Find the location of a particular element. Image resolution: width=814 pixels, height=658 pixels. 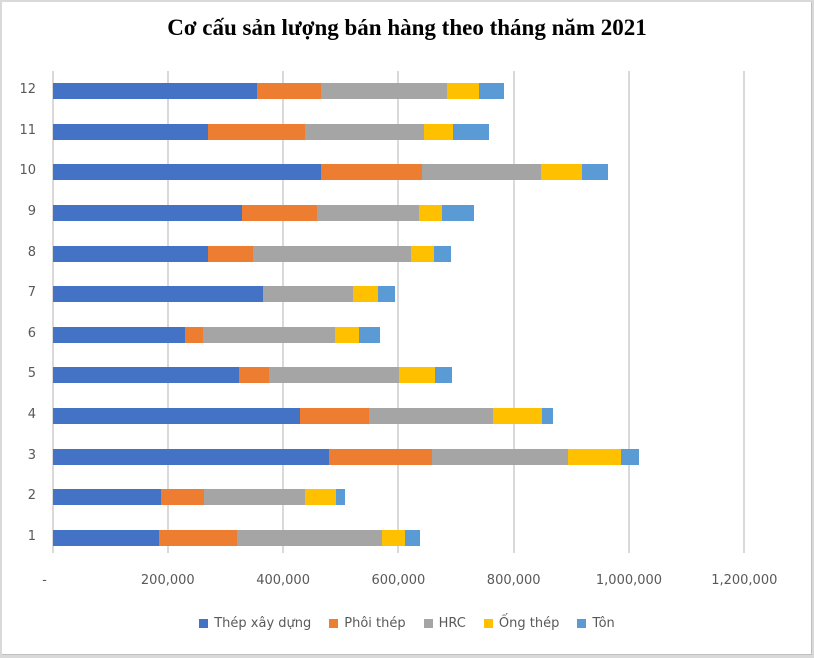

y-tick-label: 7 is located at coordinates (31, 293).